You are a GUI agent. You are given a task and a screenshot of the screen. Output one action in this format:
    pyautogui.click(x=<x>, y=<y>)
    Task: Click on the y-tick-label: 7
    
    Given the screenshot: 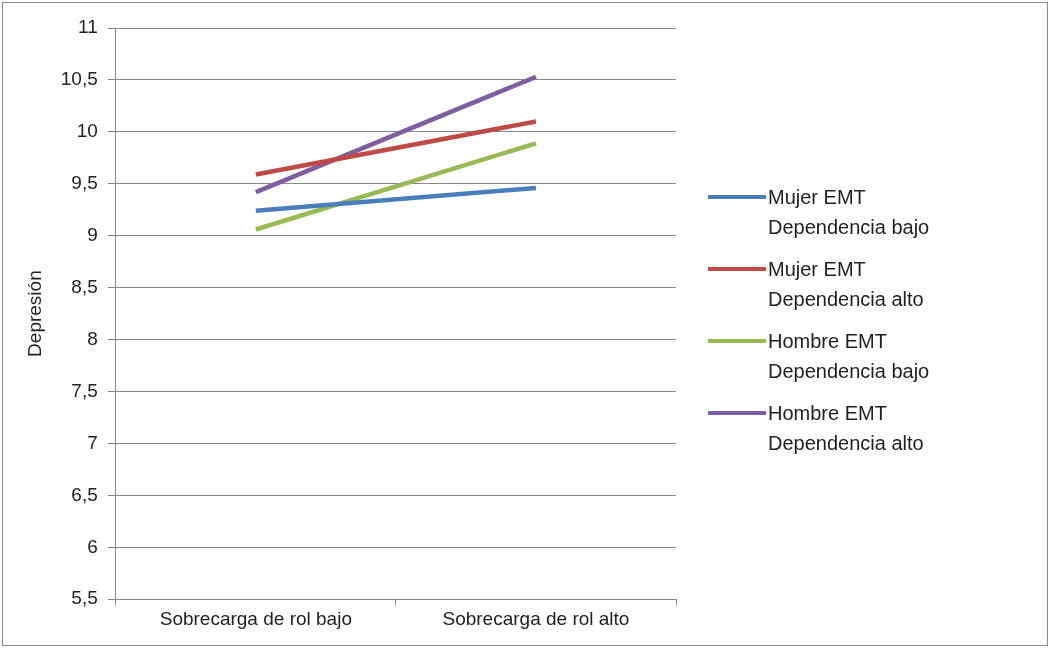 What is the action you would take?
    pyautogui.click(x=92, y=442)
    